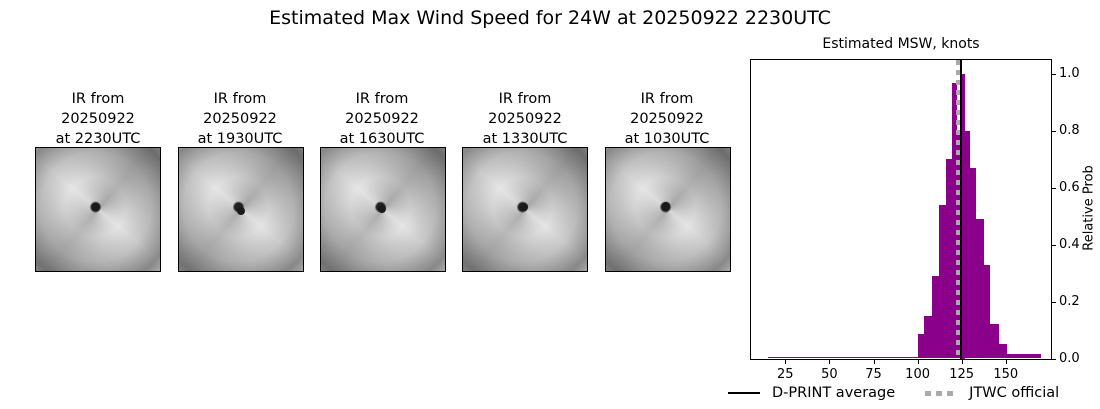 The width and height of the screenshot is (1100, 409). Describe the element at coordinates (917, 374) in the screenshot. I see `x-tick-label: 100` at that location.